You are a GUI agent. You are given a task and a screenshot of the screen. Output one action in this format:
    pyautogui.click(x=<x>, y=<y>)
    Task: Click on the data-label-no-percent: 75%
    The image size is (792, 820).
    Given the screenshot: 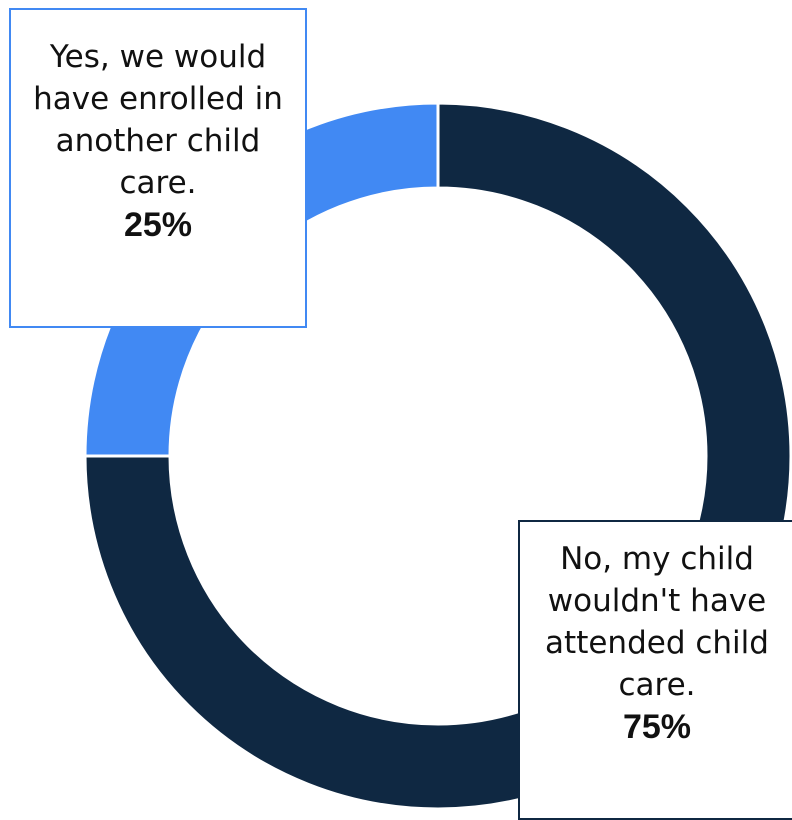 What is the action you would take?
    pyautogui.click(x=657, y=727)
    